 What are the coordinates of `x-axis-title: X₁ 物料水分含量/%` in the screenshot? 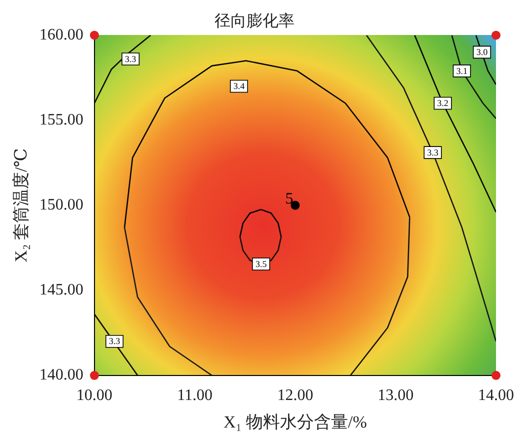 It's located at (295, 422).